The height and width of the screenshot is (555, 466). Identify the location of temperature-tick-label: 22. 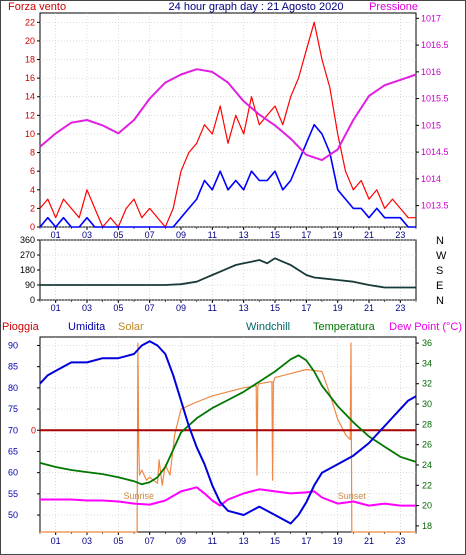
(427, 485).